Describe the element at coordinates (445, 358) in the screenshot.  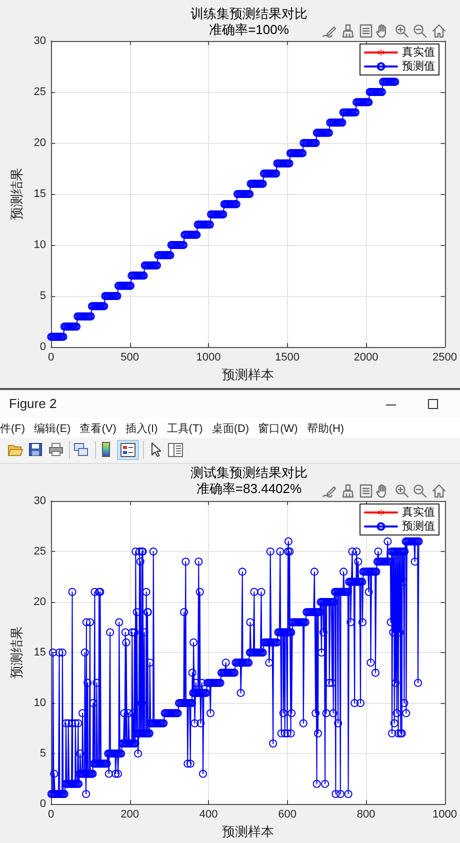
I see `x-tick-label: 2500` at that location.